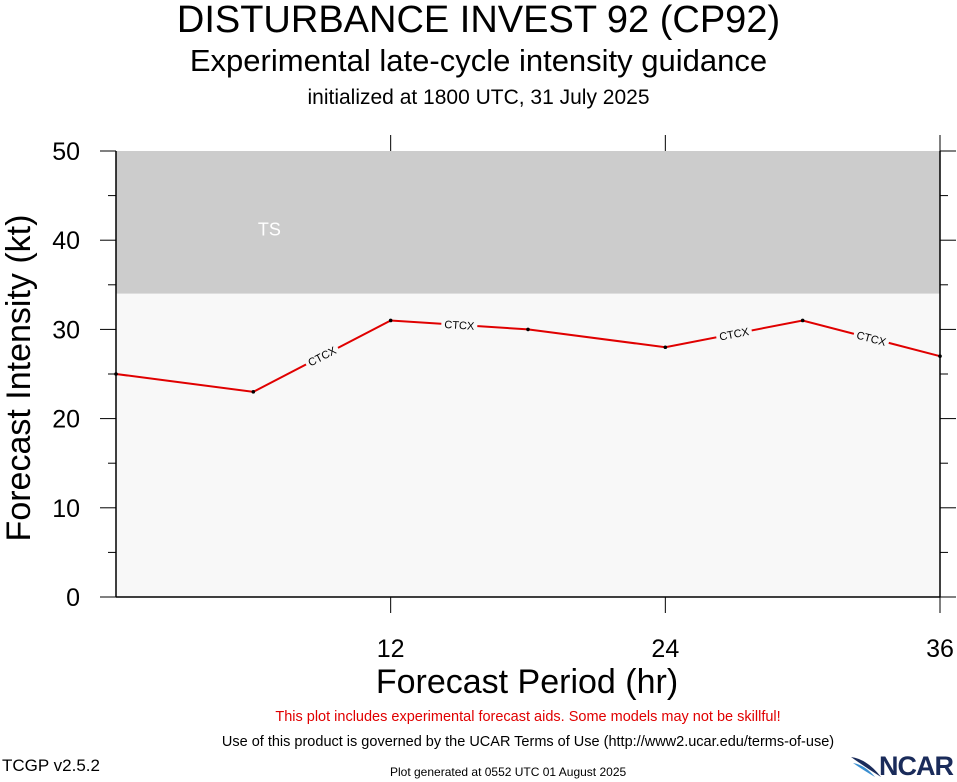 Image resolution: width=957 pixels, height=782 pixels. What do you see at coordinates (269, 230) in the screenshot?
I see `band-label: TS` at bounding box center [269, 230].